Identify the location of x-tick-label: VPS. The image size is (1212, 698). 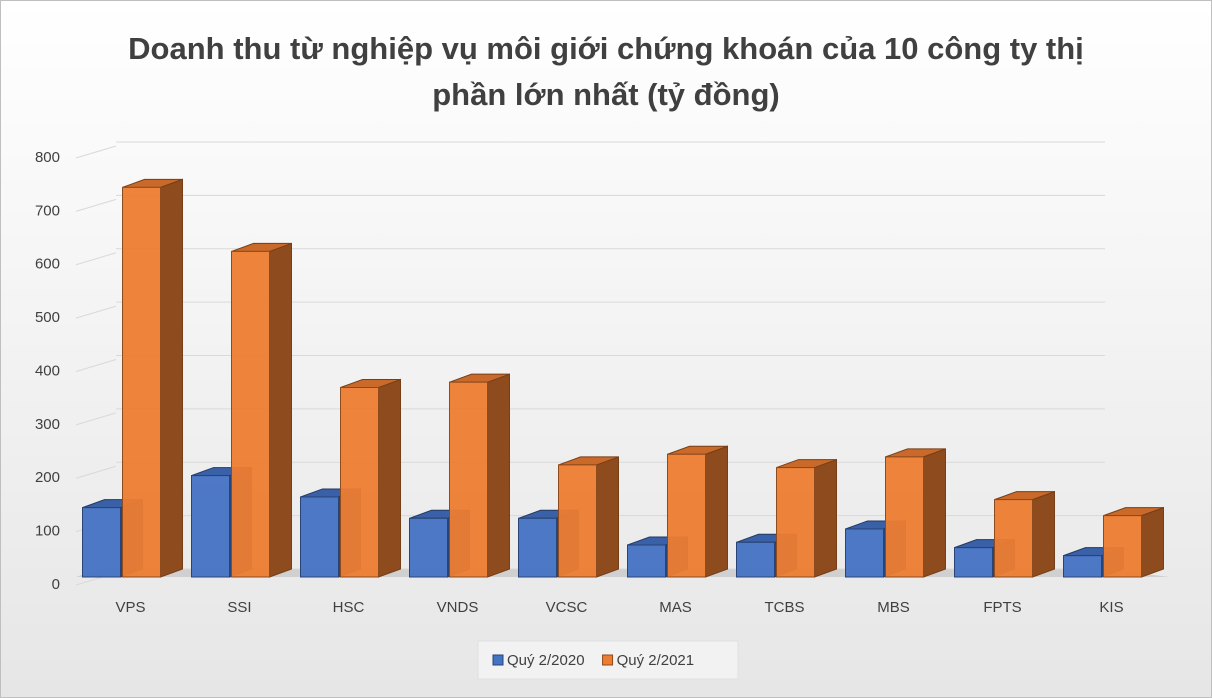
(130, 607).